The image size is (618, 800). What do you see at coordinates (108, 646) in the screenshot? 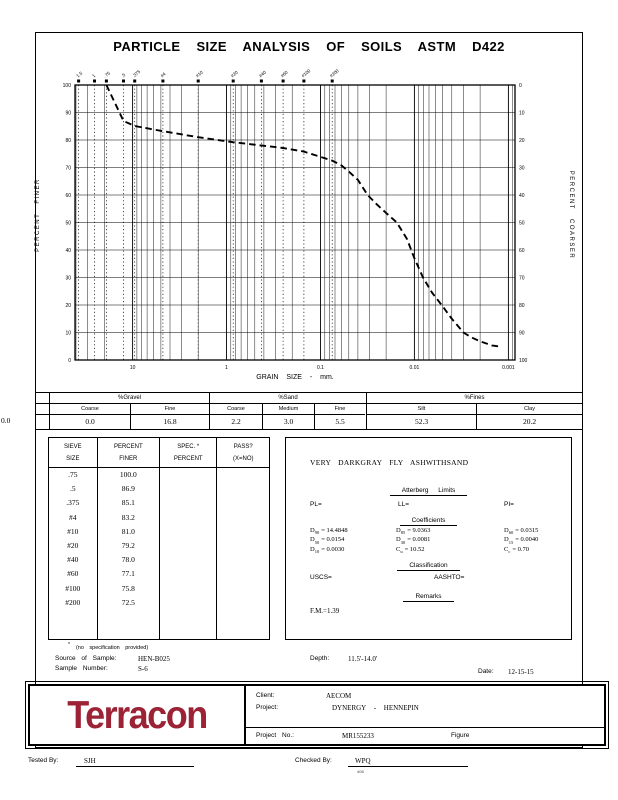
I see `spec-footnote: * (no specification provided)` at bounding box center [108, 646].